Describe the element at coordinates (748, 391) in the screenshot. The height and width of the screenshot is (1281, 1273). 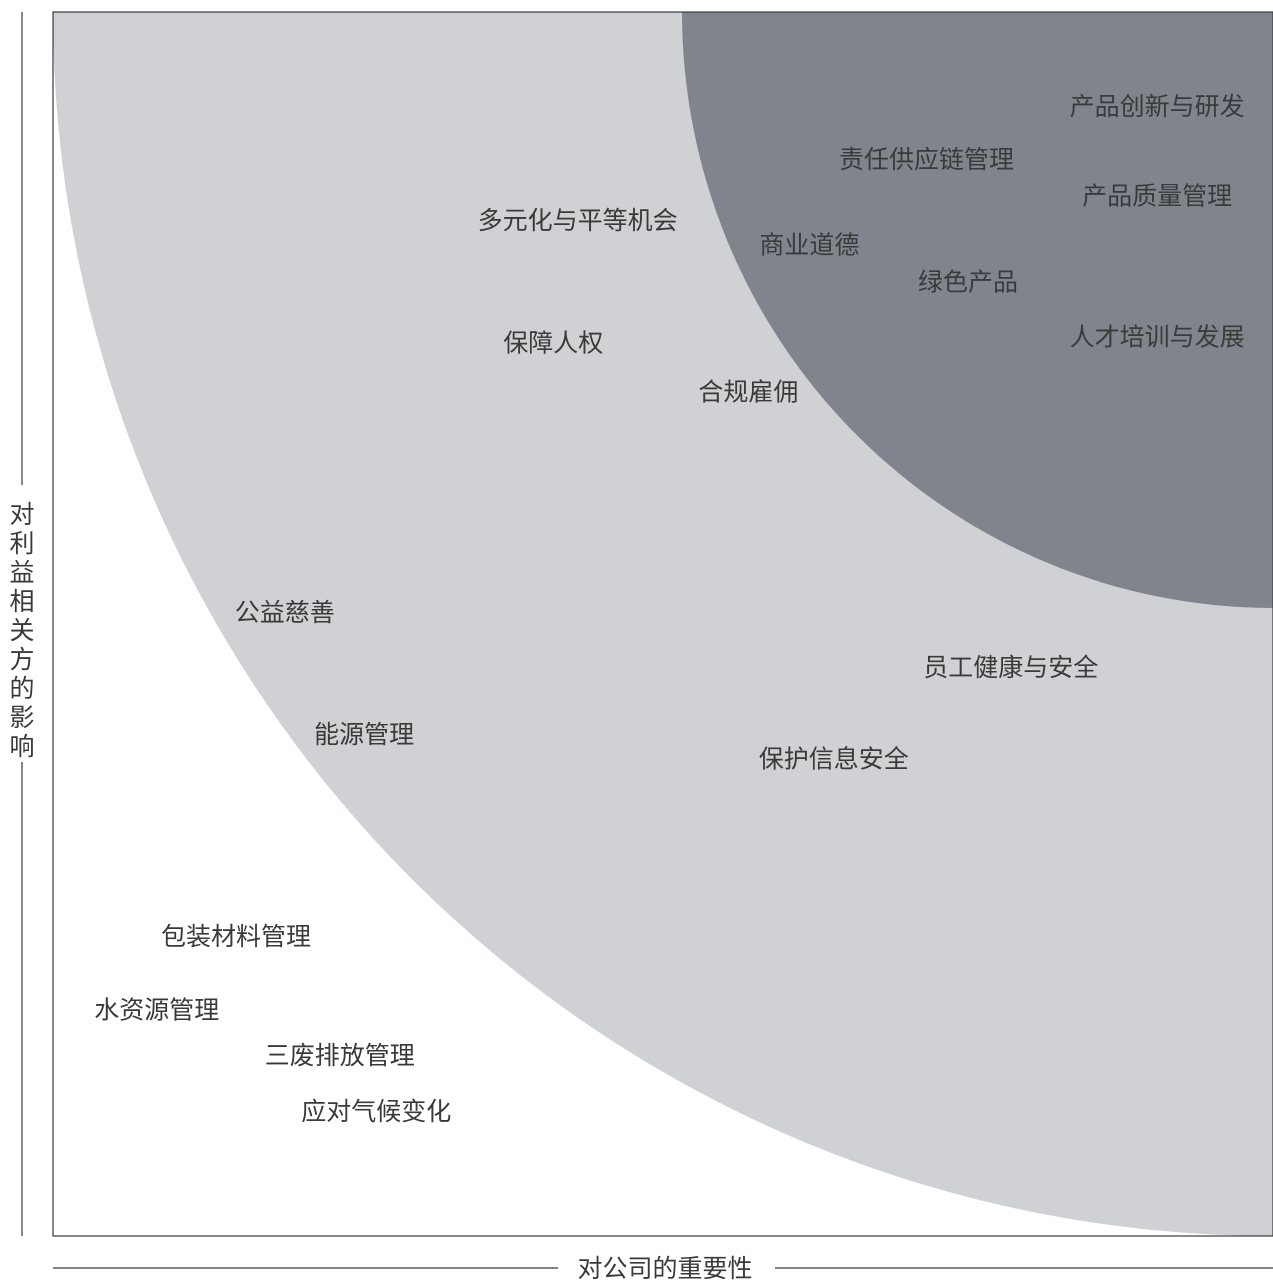
I see `issue-label: 合规雇佣` at that location.